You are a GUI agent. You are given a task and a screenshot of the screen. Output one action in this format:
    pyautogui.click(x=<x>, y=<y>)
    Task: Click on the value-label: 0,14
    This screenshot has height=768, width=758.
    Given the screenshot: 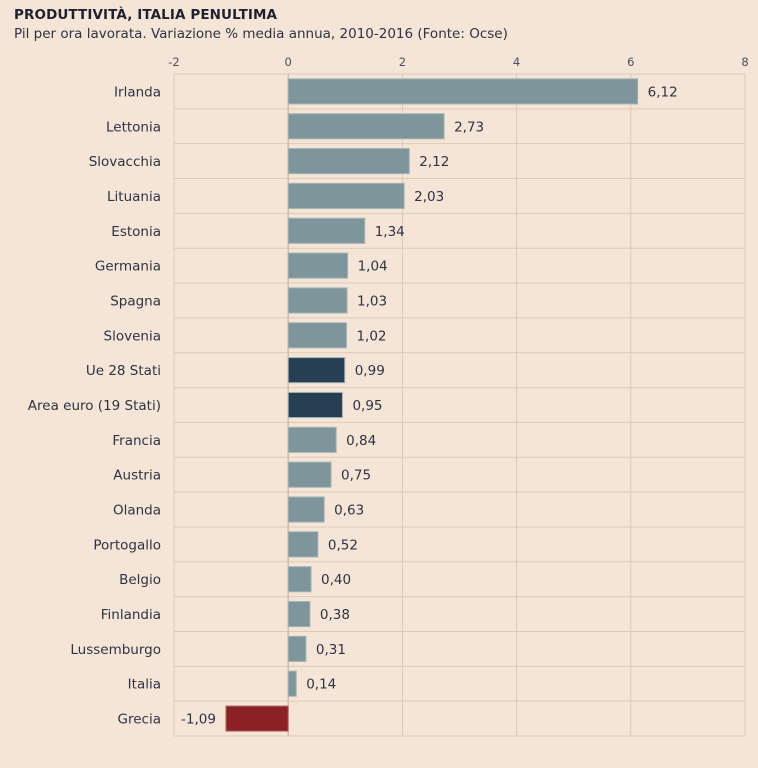 What is the action you would take?
    pyautogui.click(x=321, y=685)
    